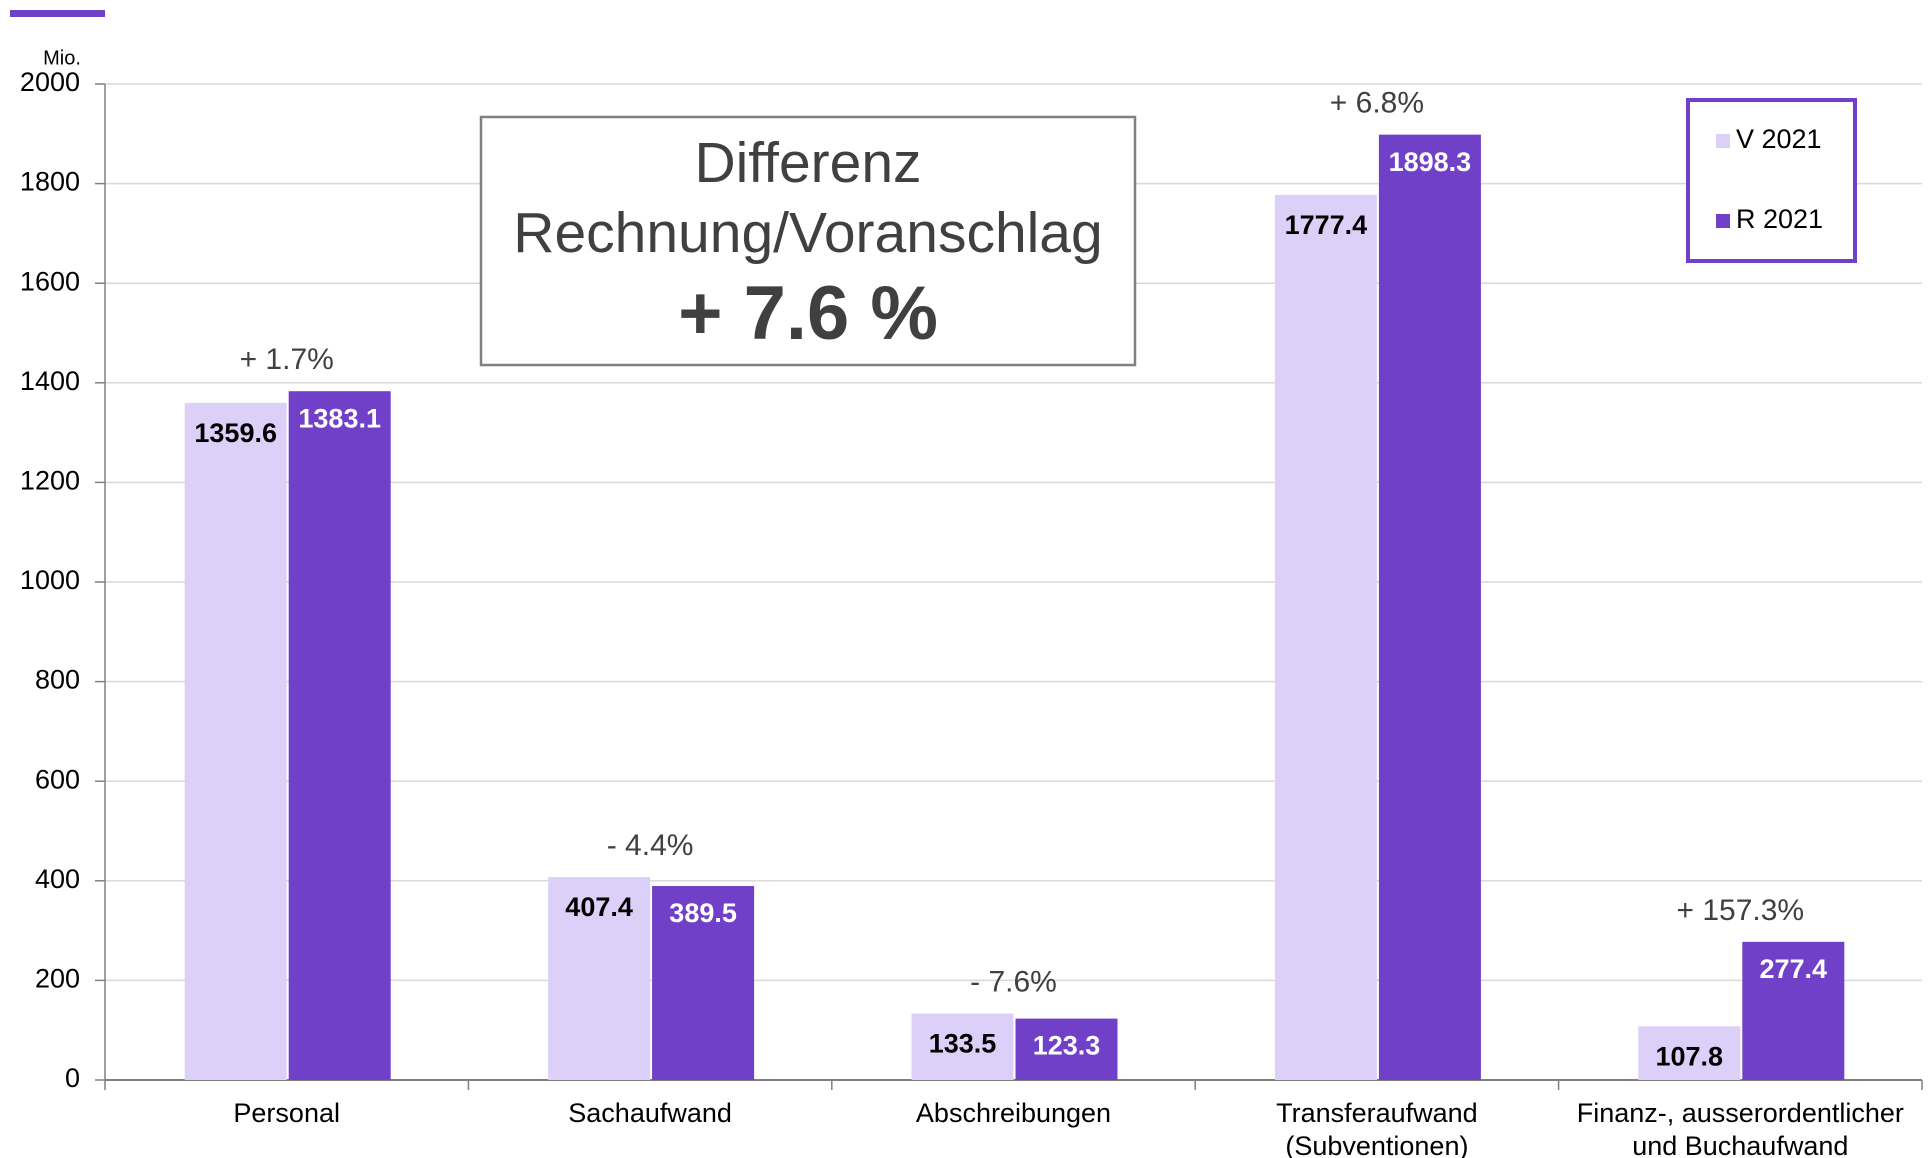 This screenshot has height=1158, width=1928. What do you see at coordinates (807, 163) in the screenshot?
I see `box-text: Differenz` at bounding box center [807, 163].